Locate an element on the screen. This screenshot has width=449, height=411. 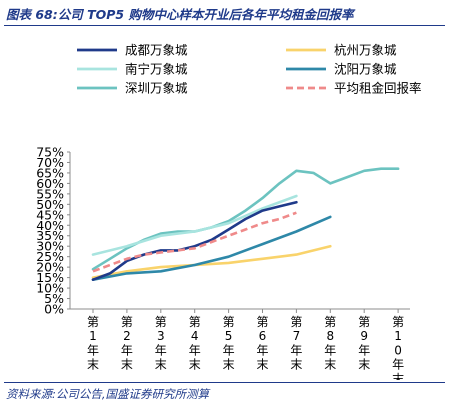
y-tick-label: 20% is located at coordinates (50, 267).